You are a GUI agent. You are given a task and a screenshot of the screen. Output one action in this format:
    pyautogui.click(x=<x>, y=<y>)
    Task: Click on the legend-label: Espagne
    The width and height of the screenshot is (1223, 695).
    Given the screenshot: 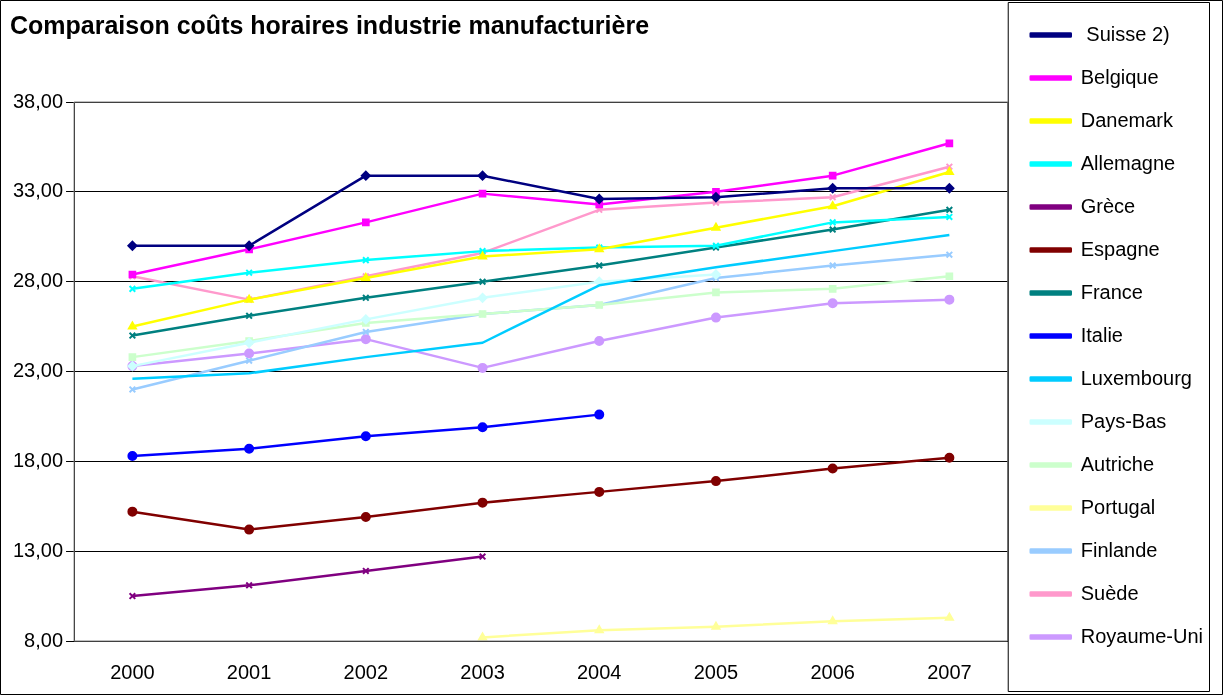 What is the action you would take?
    pyautogui.click(x=1120, y=248)
    